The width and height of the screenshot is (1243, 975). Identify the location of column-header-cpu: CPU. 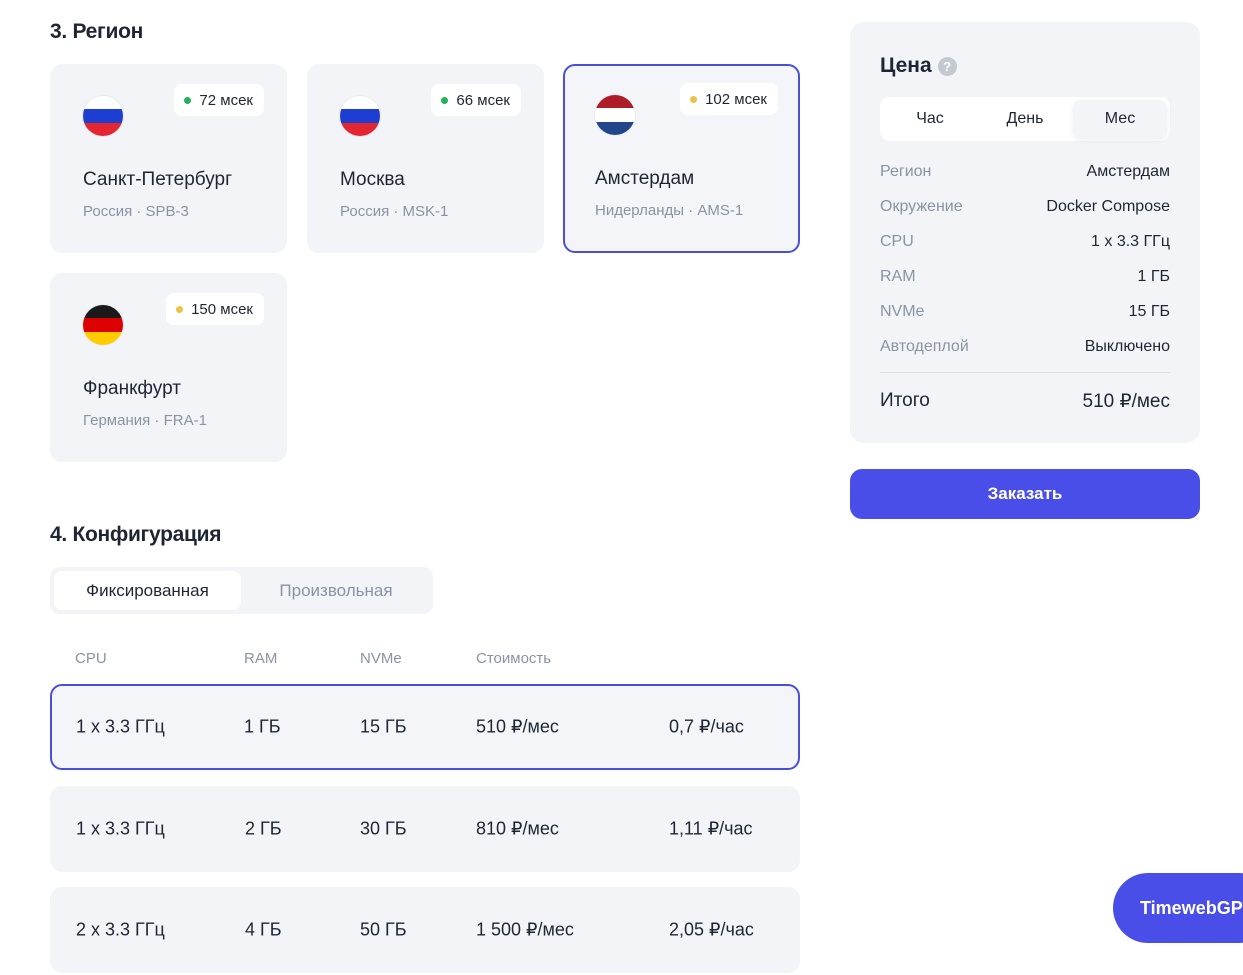
(91, 658).